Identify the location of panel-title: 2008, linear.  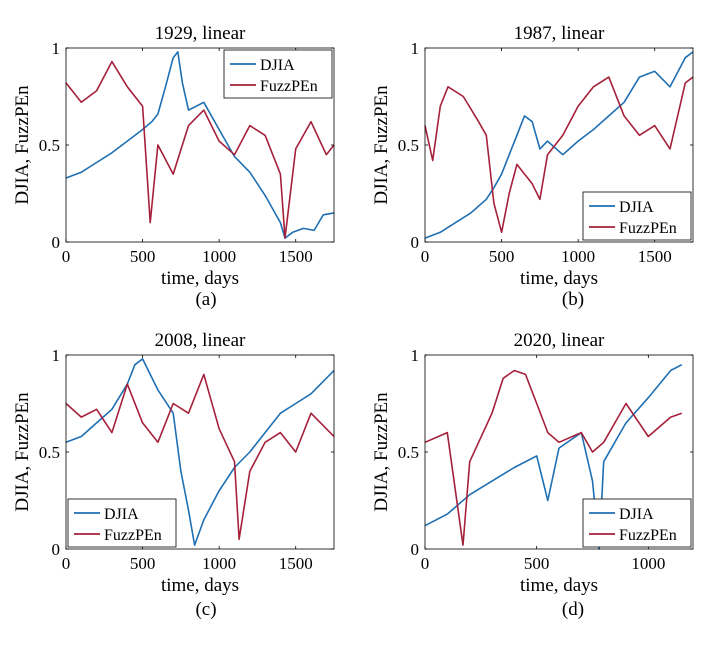
(200, 340).